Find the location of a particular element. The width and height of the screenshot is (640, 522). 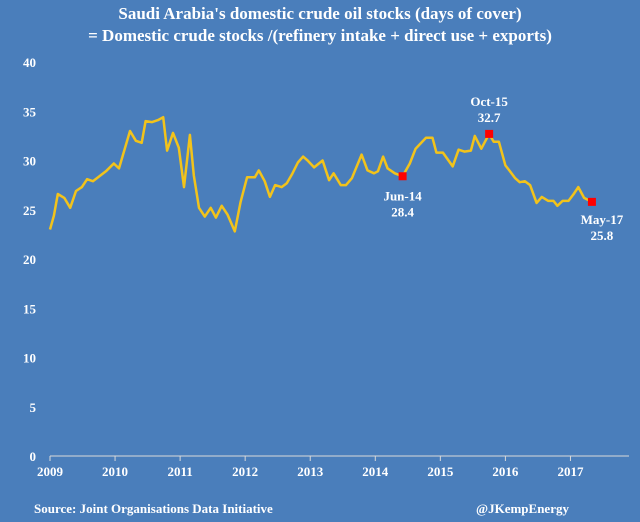

y-tick-label: 35 is located at coordinates (30, 111).